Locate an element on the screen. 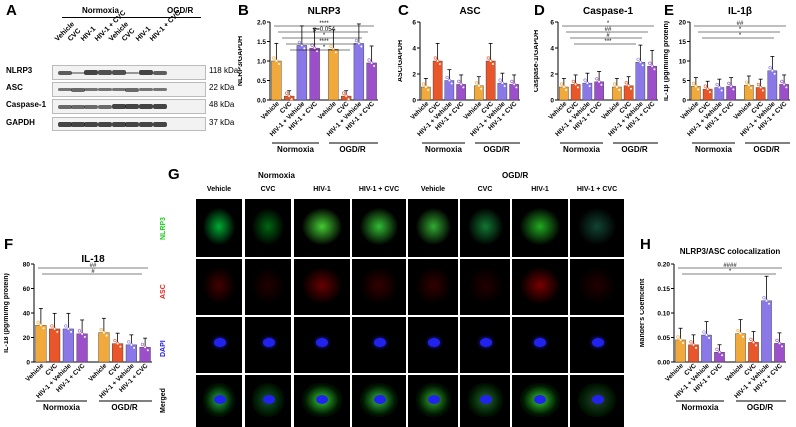 This screenshot has width=796, height=427. blot-group-ogdr: OGD/R is located at coordinates (180, 10).